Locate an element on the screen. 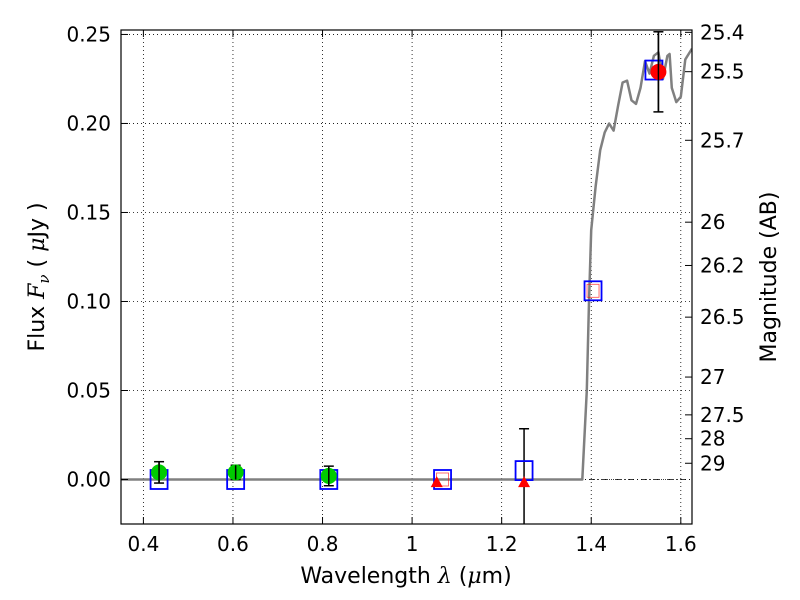  x-tick-label: 0.8 is located at coordinates (323, 544).